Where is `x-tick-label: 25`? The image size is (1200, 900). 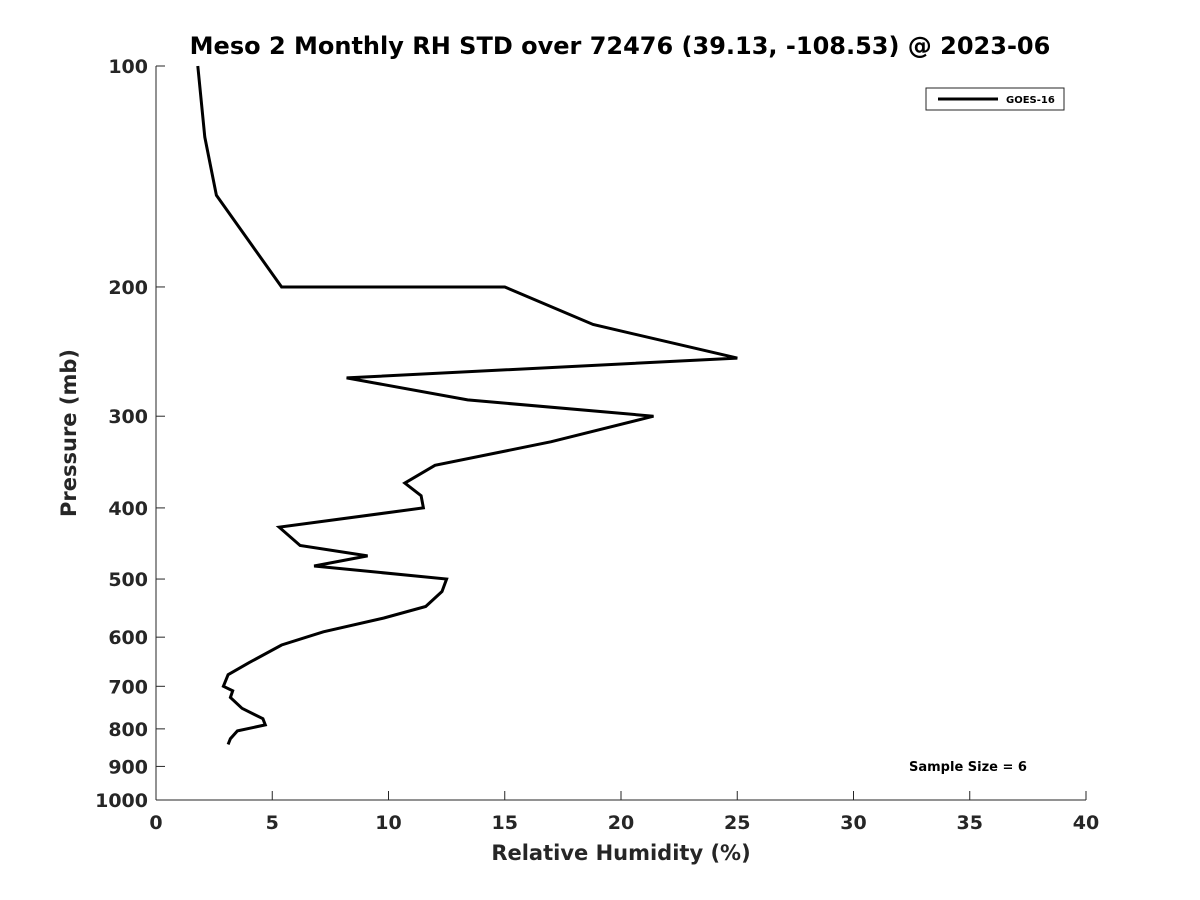
x-tick-label: 25 is located at coordinates (737, 823).